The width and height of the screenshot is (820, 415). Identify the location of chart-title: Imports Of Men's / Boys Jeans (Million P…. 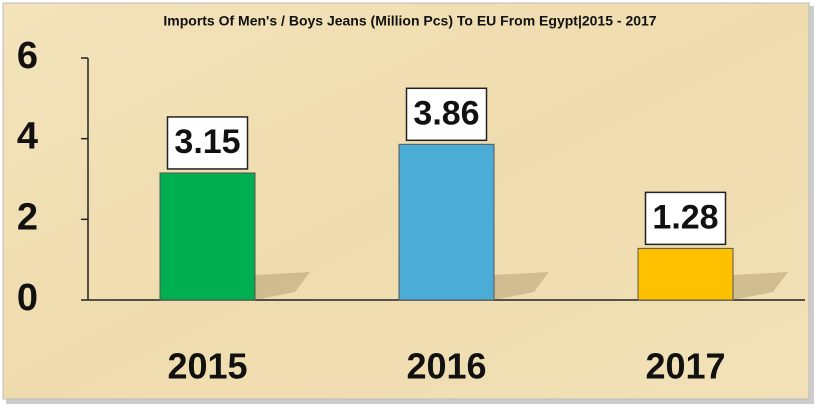
(409, 21).